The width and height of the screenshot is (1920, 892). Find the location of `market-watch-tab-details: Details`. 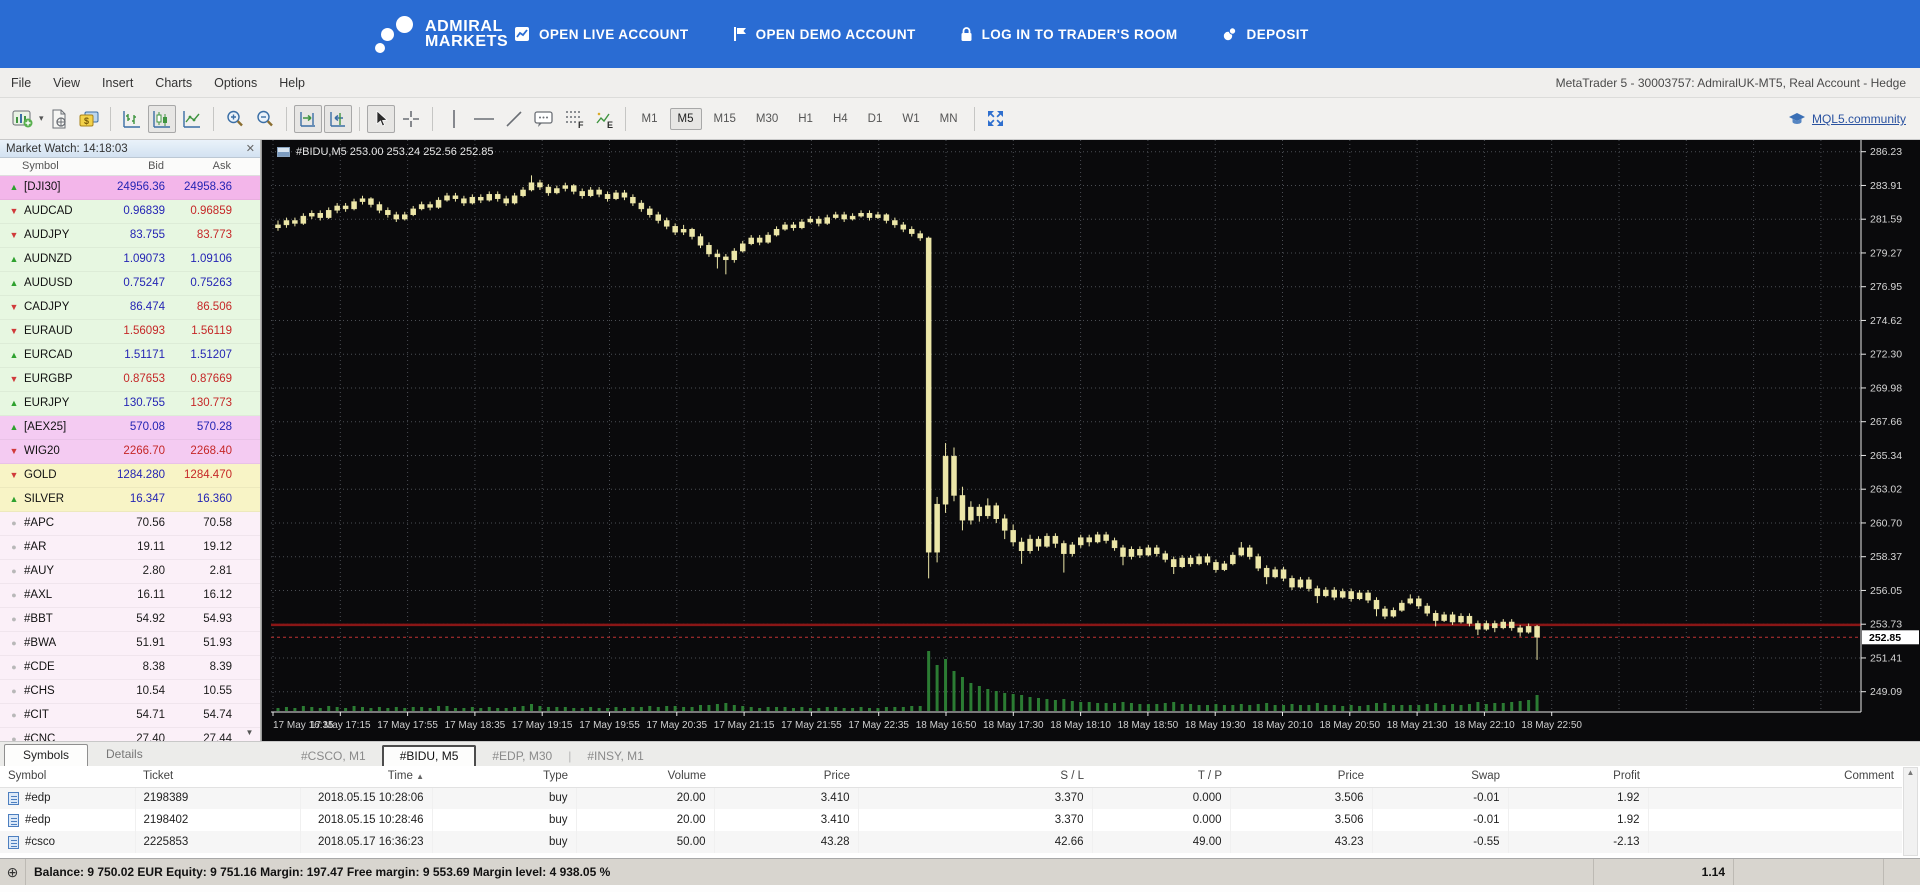

market-watch-tab-details: Details is located at coordinates (124, 754).